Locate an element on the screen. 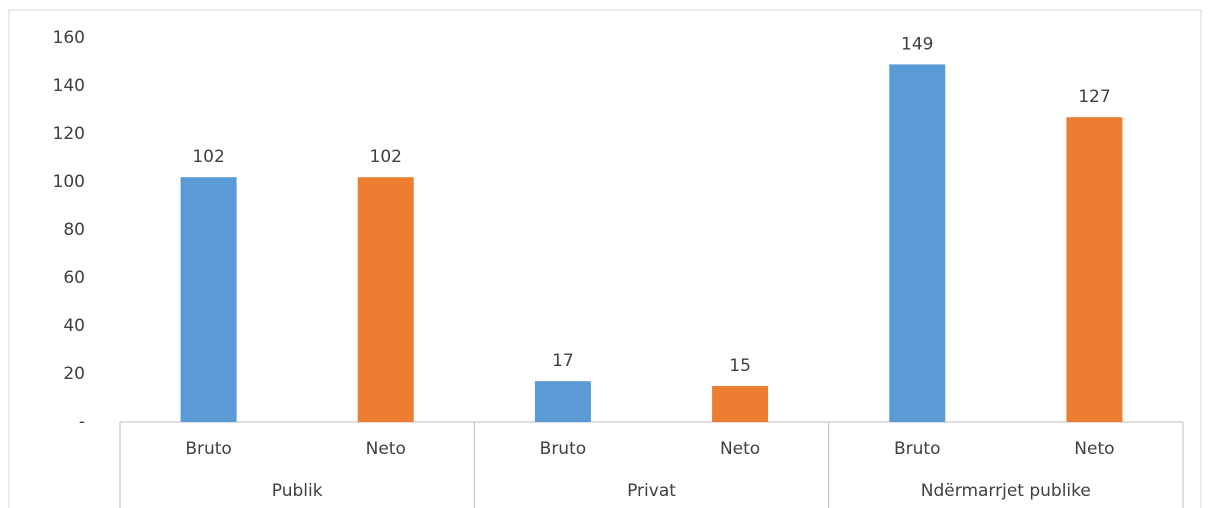 The image size is (1211, 508). y-tick-label: 160 is located at coordinates (69, 38).